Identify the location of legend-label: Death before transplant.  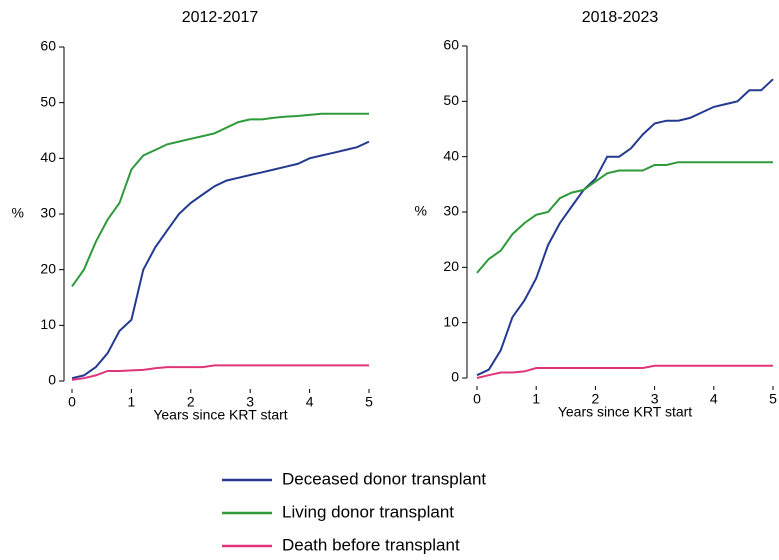
(371, 544).